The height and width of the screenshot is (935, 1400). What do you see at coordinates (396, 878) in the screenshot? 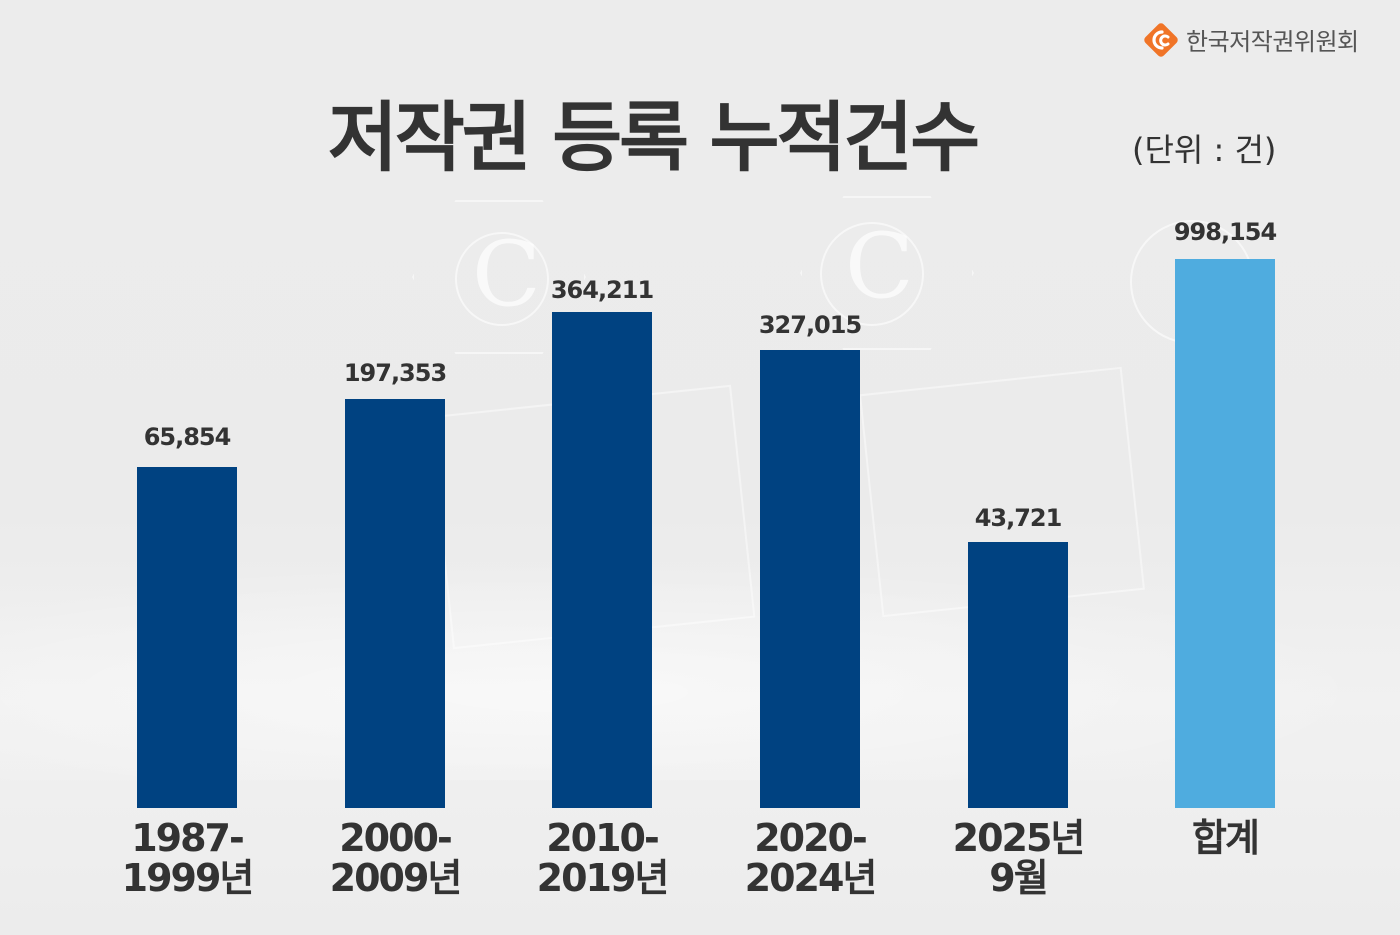
I see `category-label-line2: 2009년` at bounding box center [396, 878].